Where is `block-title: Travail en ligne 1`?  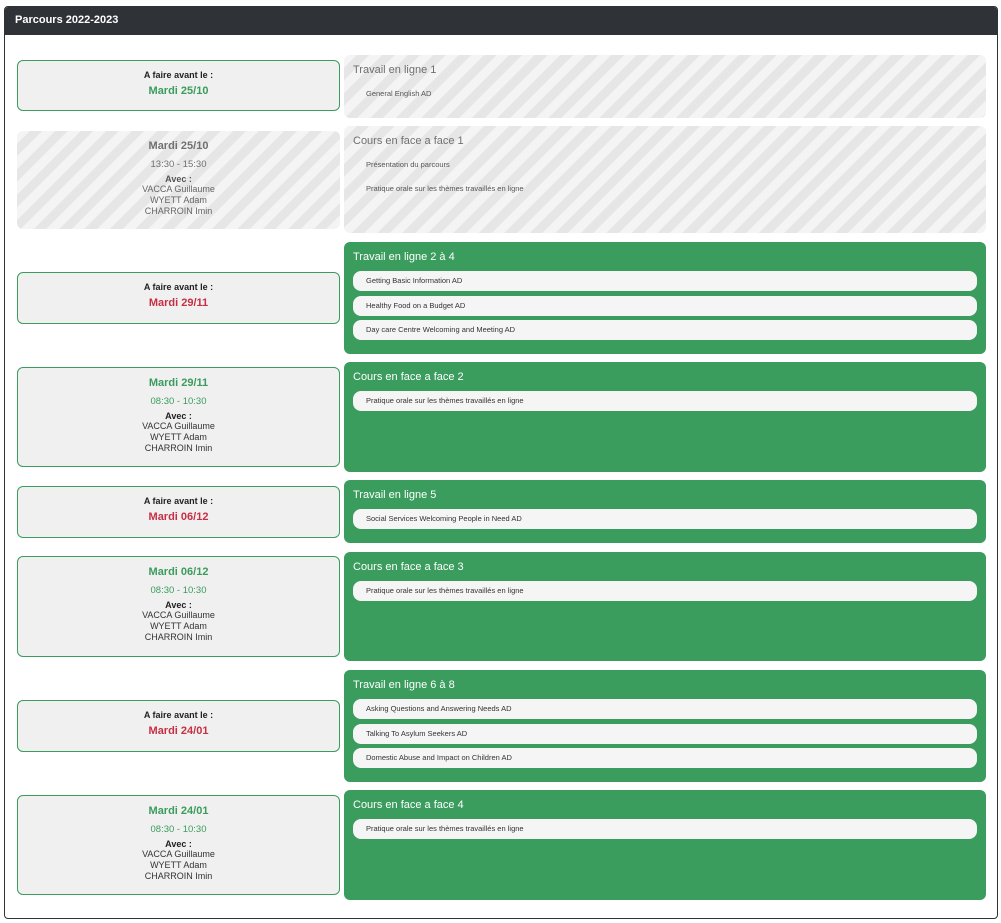
block-title: Travail en ligne 1 is located at coordinates (395, 70).